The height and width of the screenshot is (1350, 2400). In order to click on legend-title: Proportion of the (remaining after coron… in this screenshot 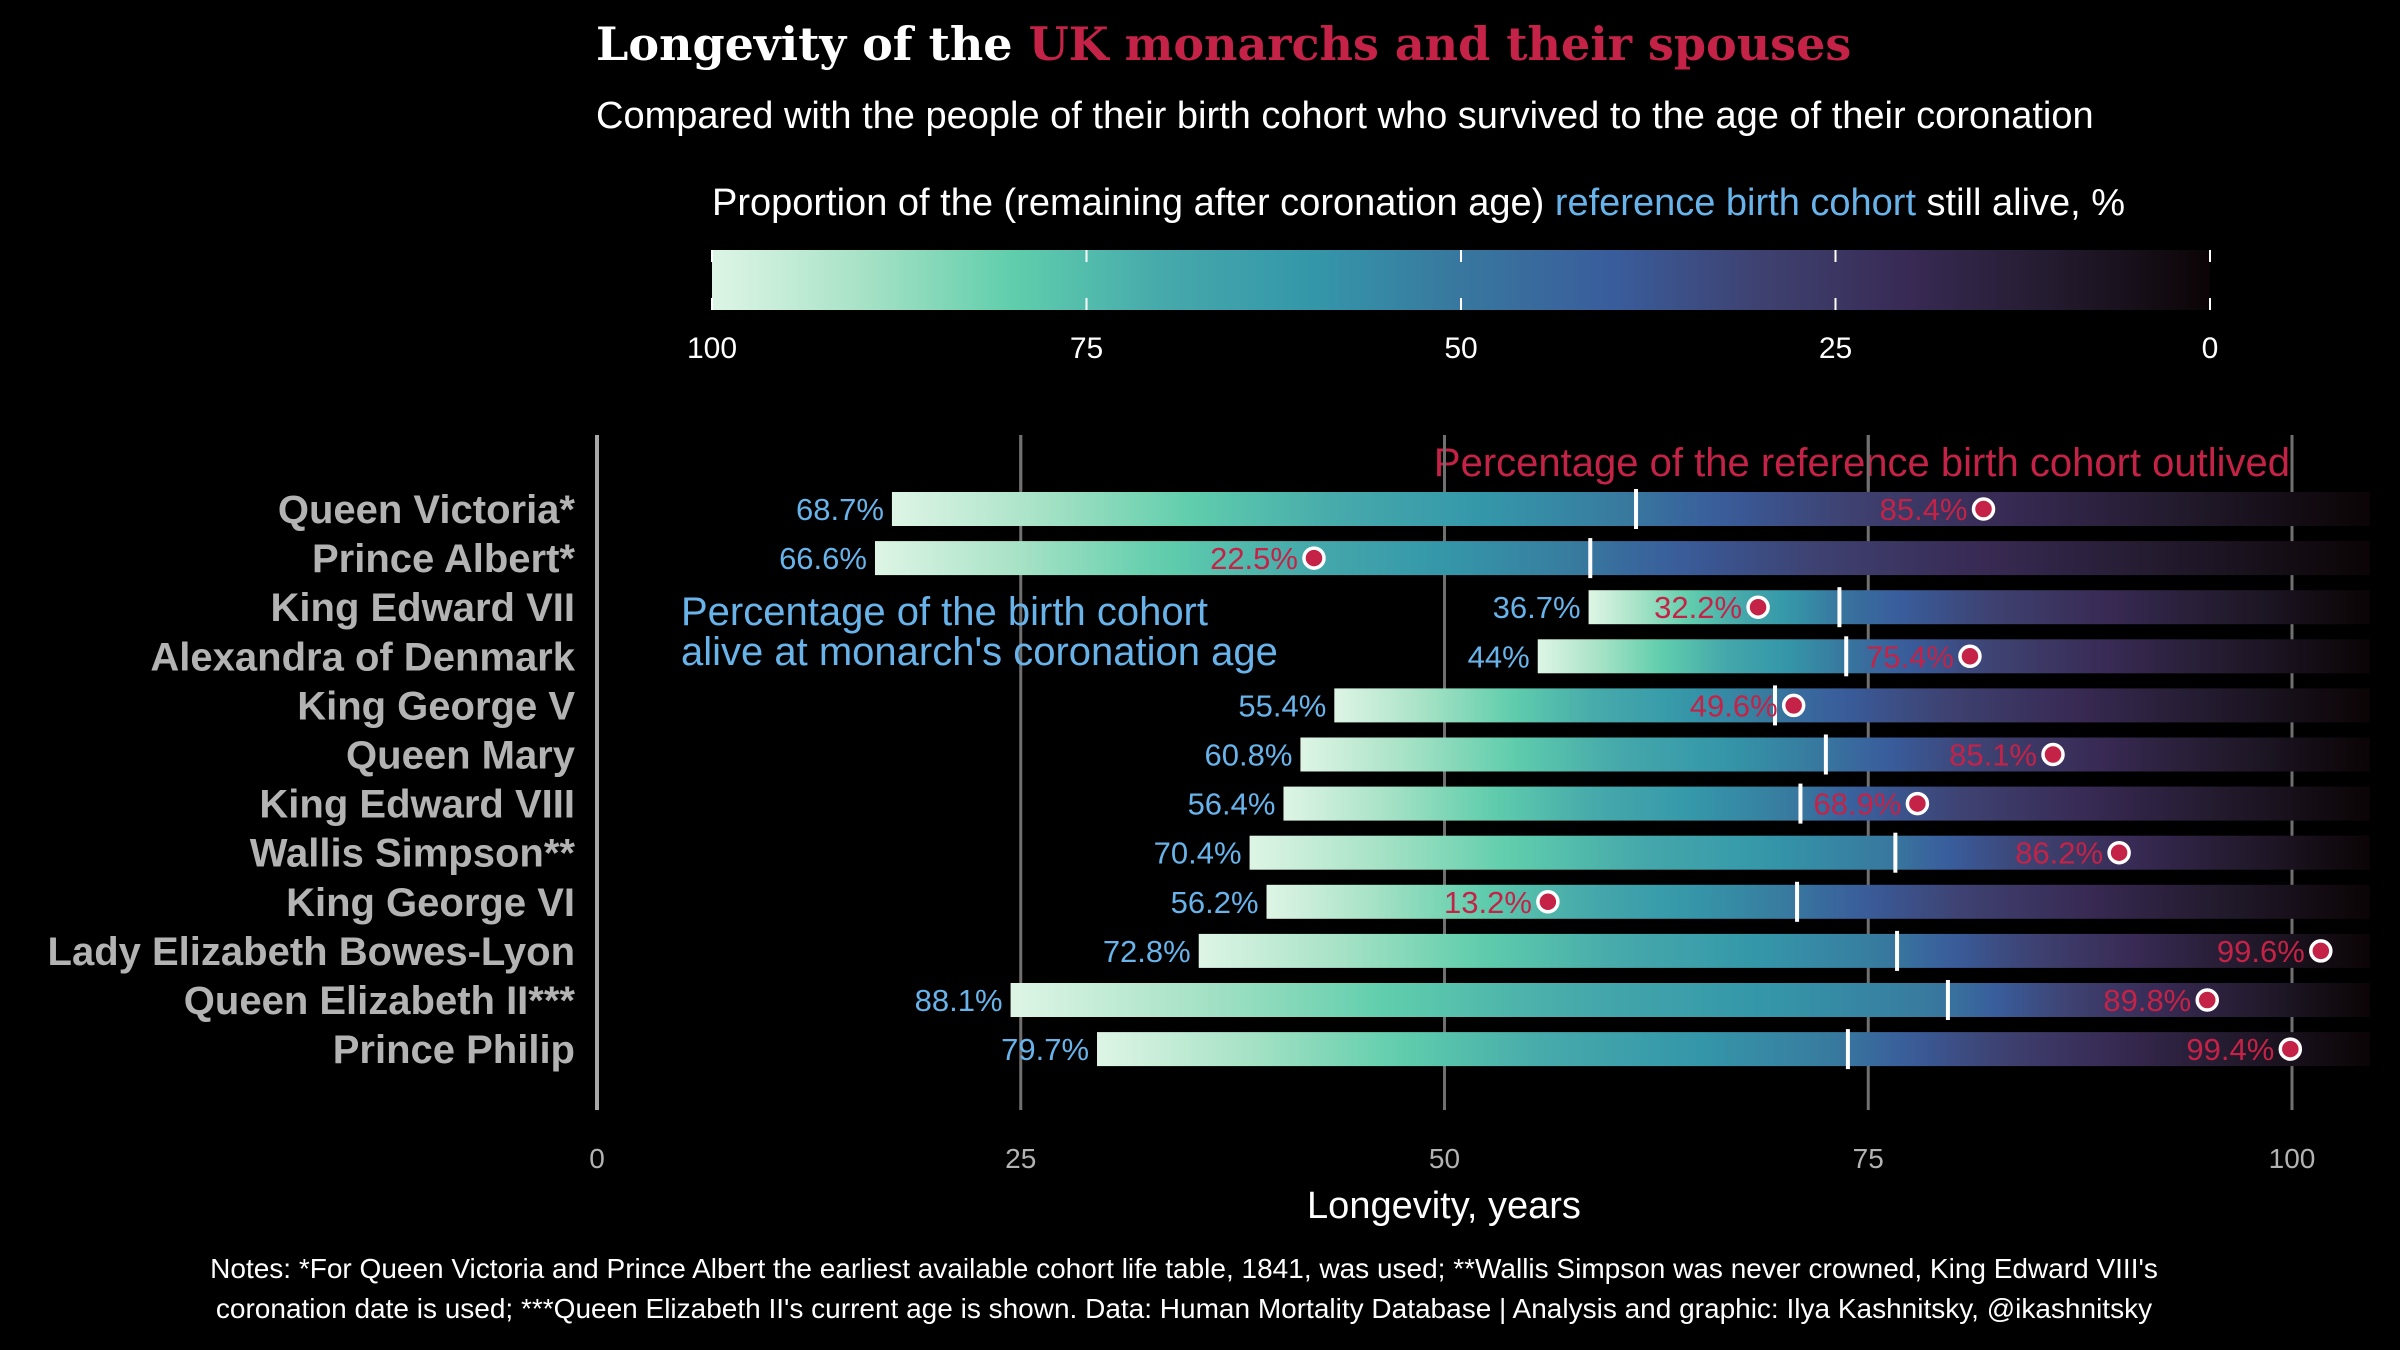, I will do `click(1418, 203)`.